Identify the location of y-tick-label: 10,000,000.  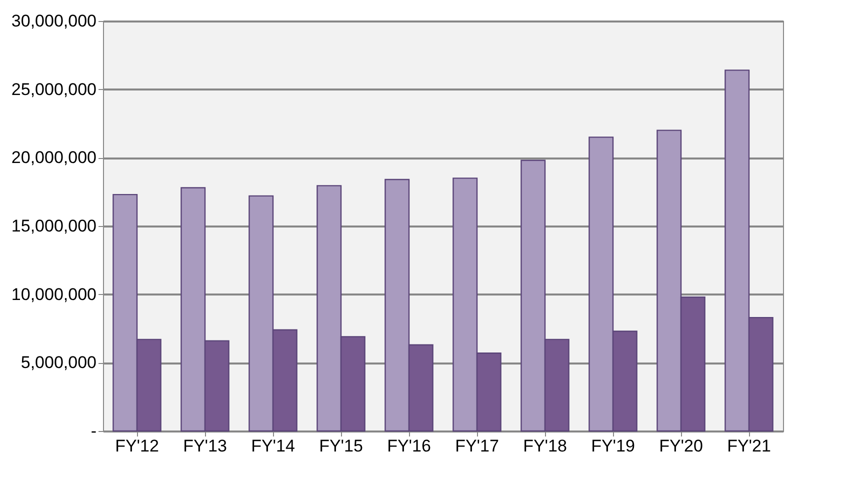
(53, 294).